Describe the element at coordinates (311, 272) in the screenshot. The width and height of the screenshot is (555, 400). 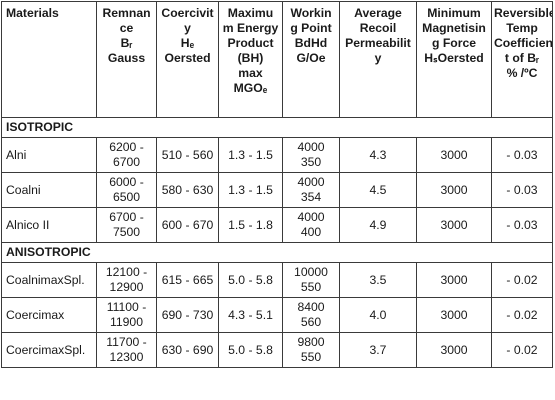
I see `working-point-cell-line: 10000` at that location.